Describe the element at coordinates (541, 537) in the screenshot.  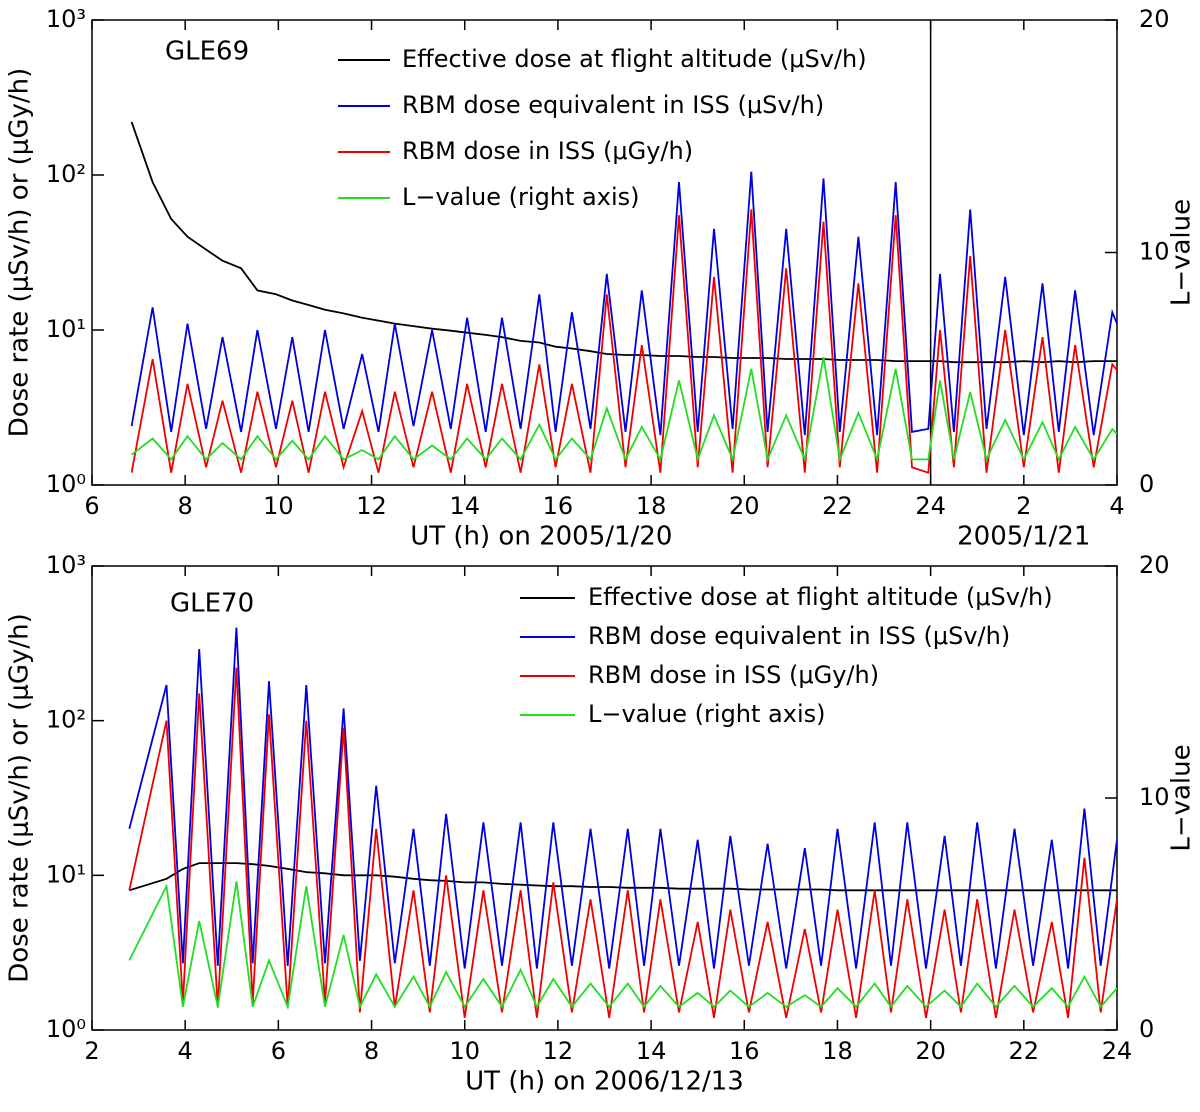
I see `x-axis-label: UT (h) on 2005/1/20` at that location.